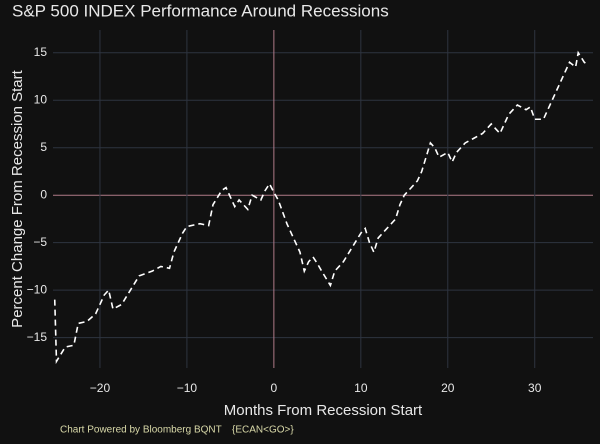 This screenshot has height=444, width=600. Describe the element at coordinates (37, 289) in the screenshot. I see `y-tick-label: −10` at that location.